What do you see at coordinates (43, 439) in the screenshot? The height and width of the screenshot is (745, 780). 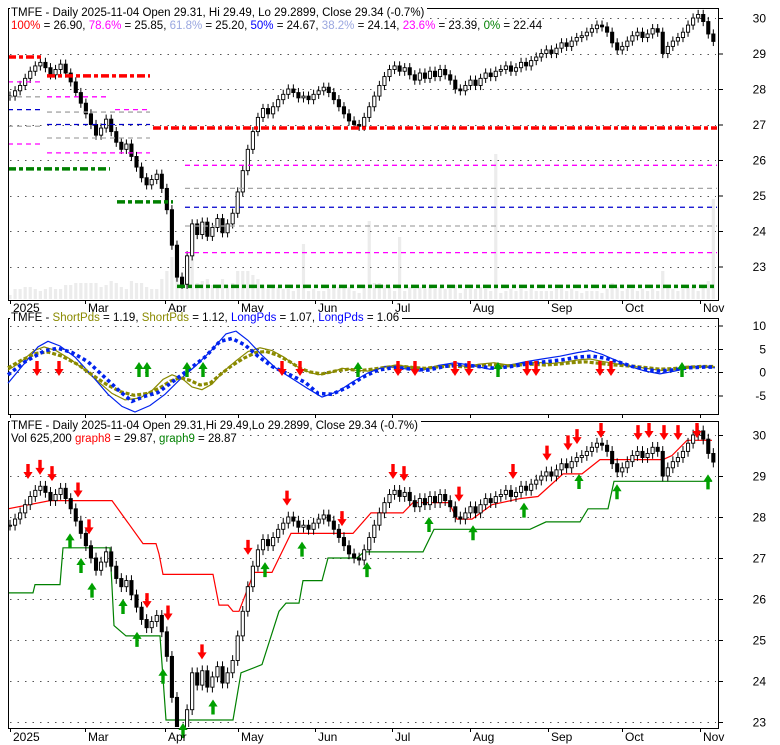 I see `legend-segment: Vol 625,200` at bounding box center [43, 439].